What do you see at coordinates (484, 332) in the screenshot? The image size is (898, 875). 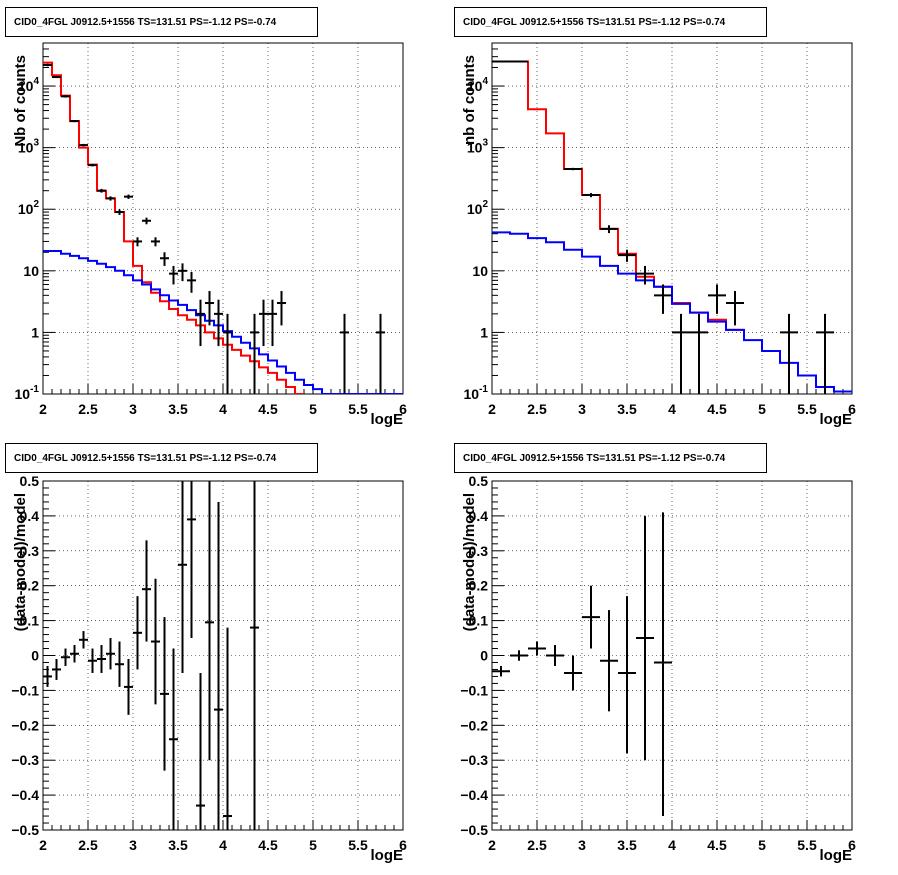 I see `y-tick-label: 1` at bounding box center [484, 332].